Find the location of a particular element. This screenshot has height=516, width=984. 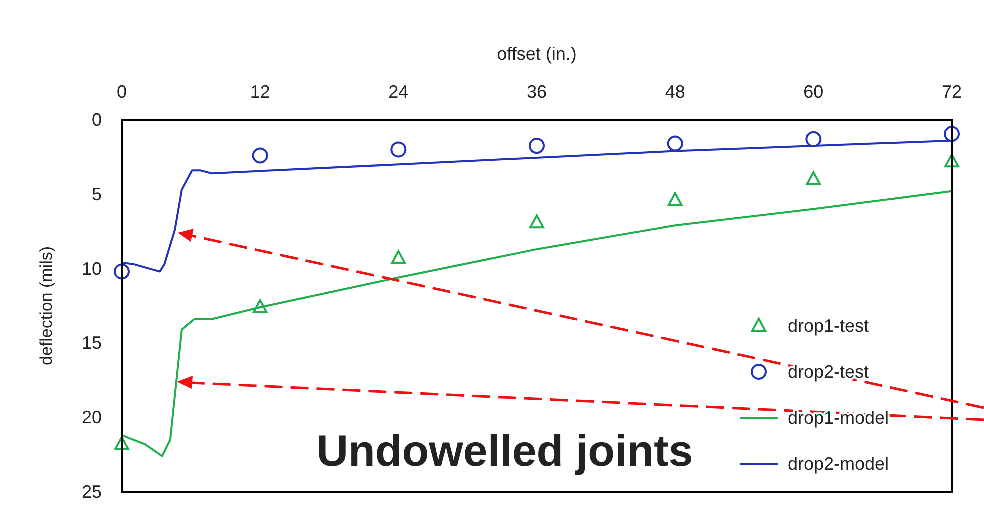

x-tick-label: 24 is located at coordinates (398, 92).